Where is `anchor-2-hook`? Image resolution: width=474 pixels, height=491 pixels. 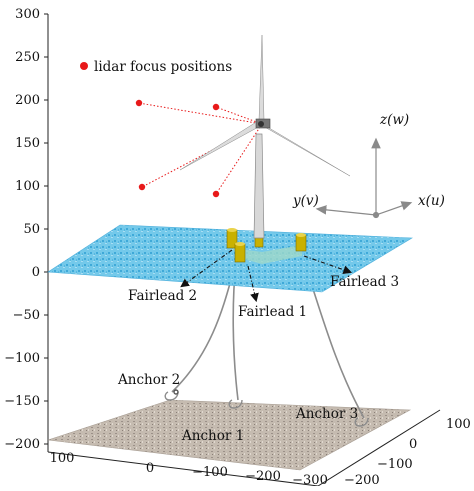 anchor-2-hook is located at coordinates (171, 396).